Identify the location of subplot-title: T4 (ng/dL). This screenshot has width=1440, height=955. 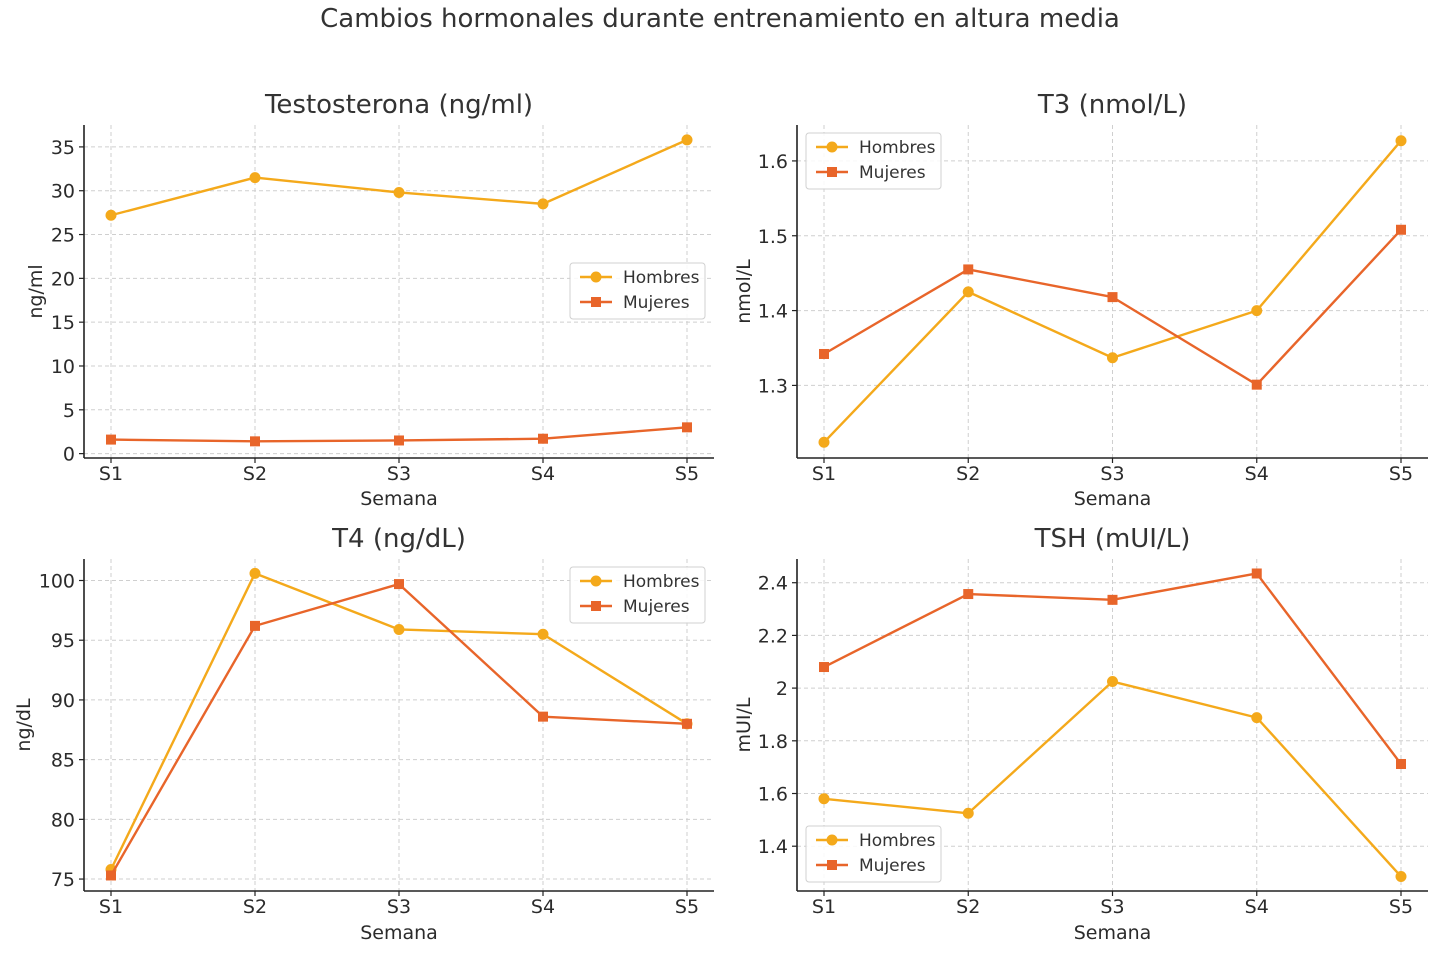
(398, 539).